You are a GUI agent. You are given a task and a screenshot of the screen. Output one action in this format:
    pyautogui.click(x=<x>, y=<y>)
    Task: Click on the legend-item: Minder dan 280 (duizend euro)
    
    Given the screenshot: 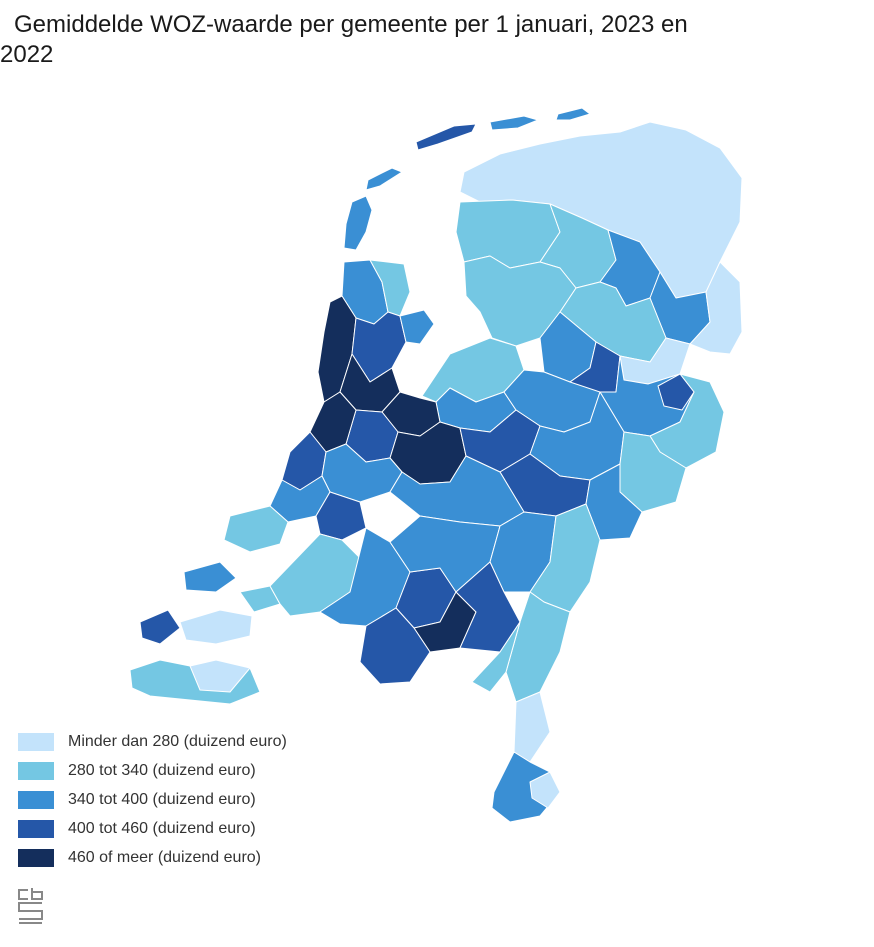 What is the action you would take?
    pyautogui.click(x=152, y=741)
    